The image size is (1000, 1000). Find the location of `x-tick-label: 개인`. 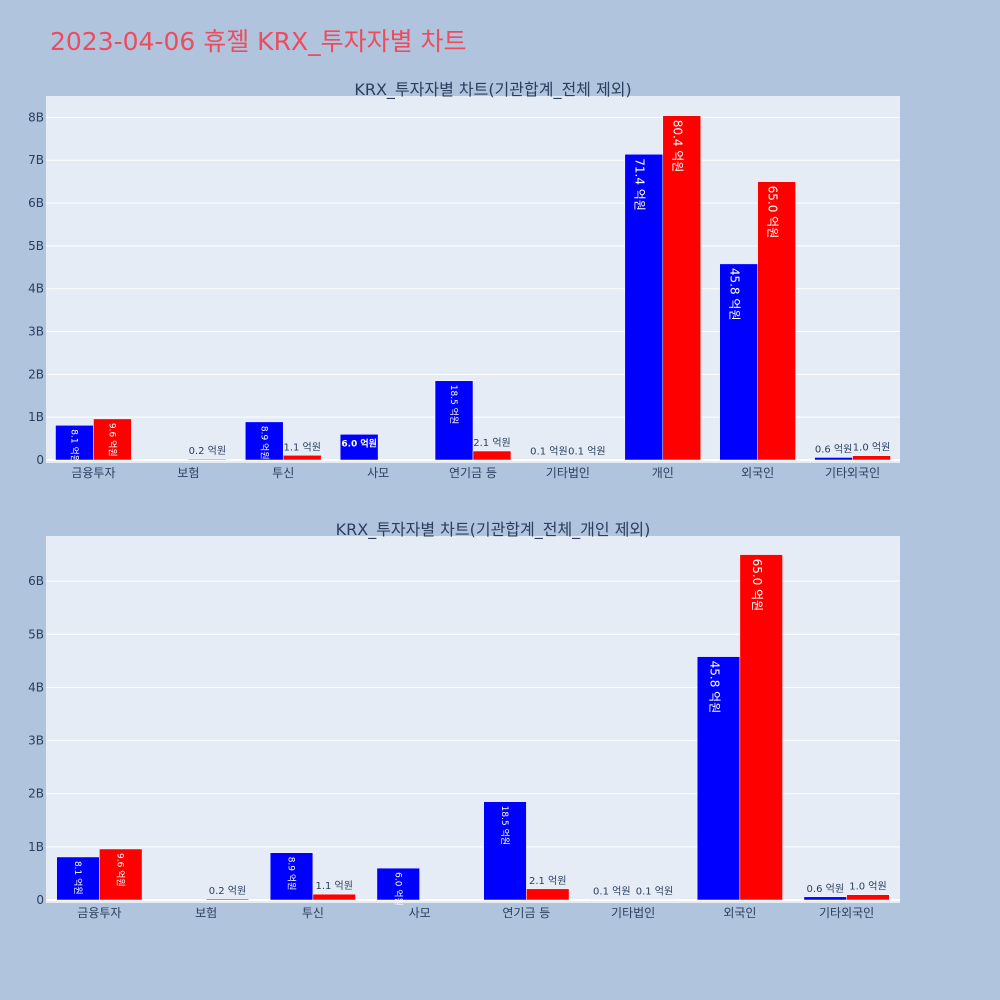

x-tick-label: 개인 is located at coordinates (663, 473).